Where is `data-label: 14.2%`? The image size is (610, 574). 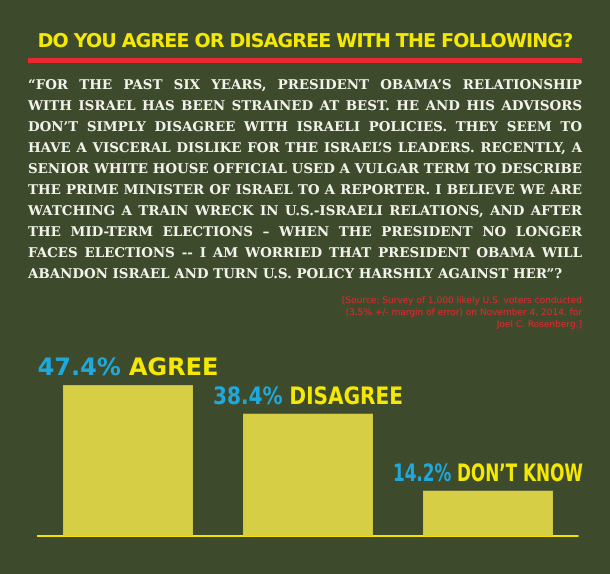
data-label: 14.2% is located at coordinates (422, 472).